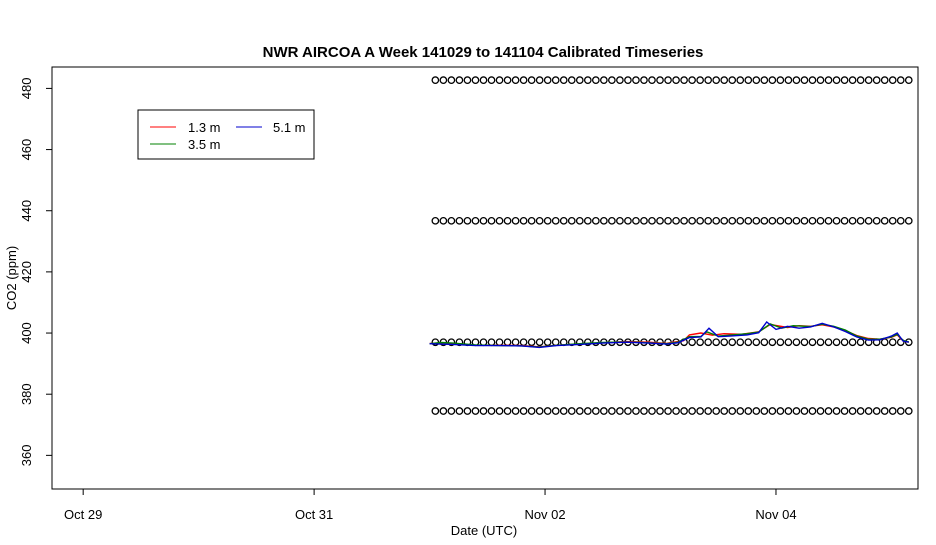  I want to click on x-axis-label: Date (UTC), so click(484, 530).